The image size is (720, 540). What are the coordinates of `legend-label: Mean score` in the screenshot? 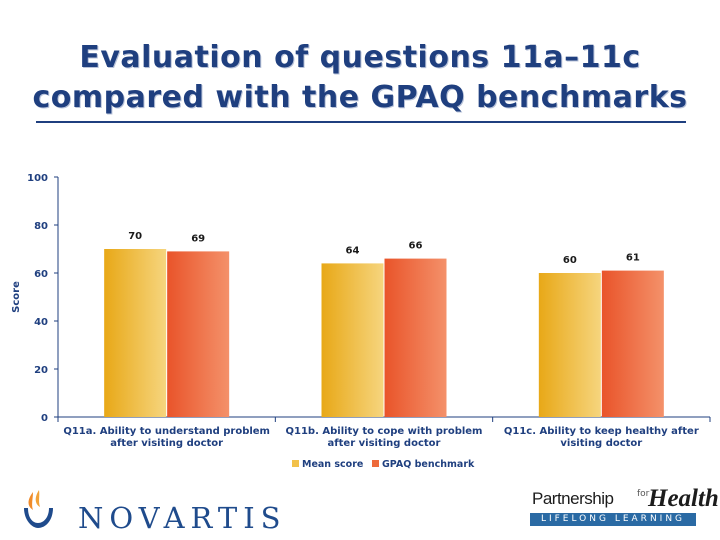 It's located at (332, 464).